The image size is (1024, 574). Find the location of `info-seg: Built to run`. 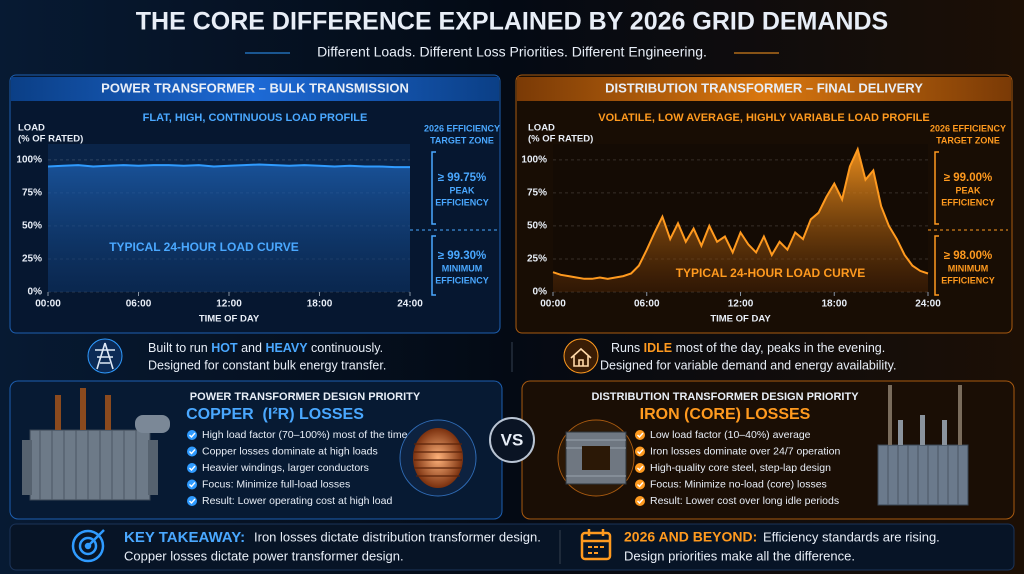

info-seg: Built to run is located at coordinates (179, 348).